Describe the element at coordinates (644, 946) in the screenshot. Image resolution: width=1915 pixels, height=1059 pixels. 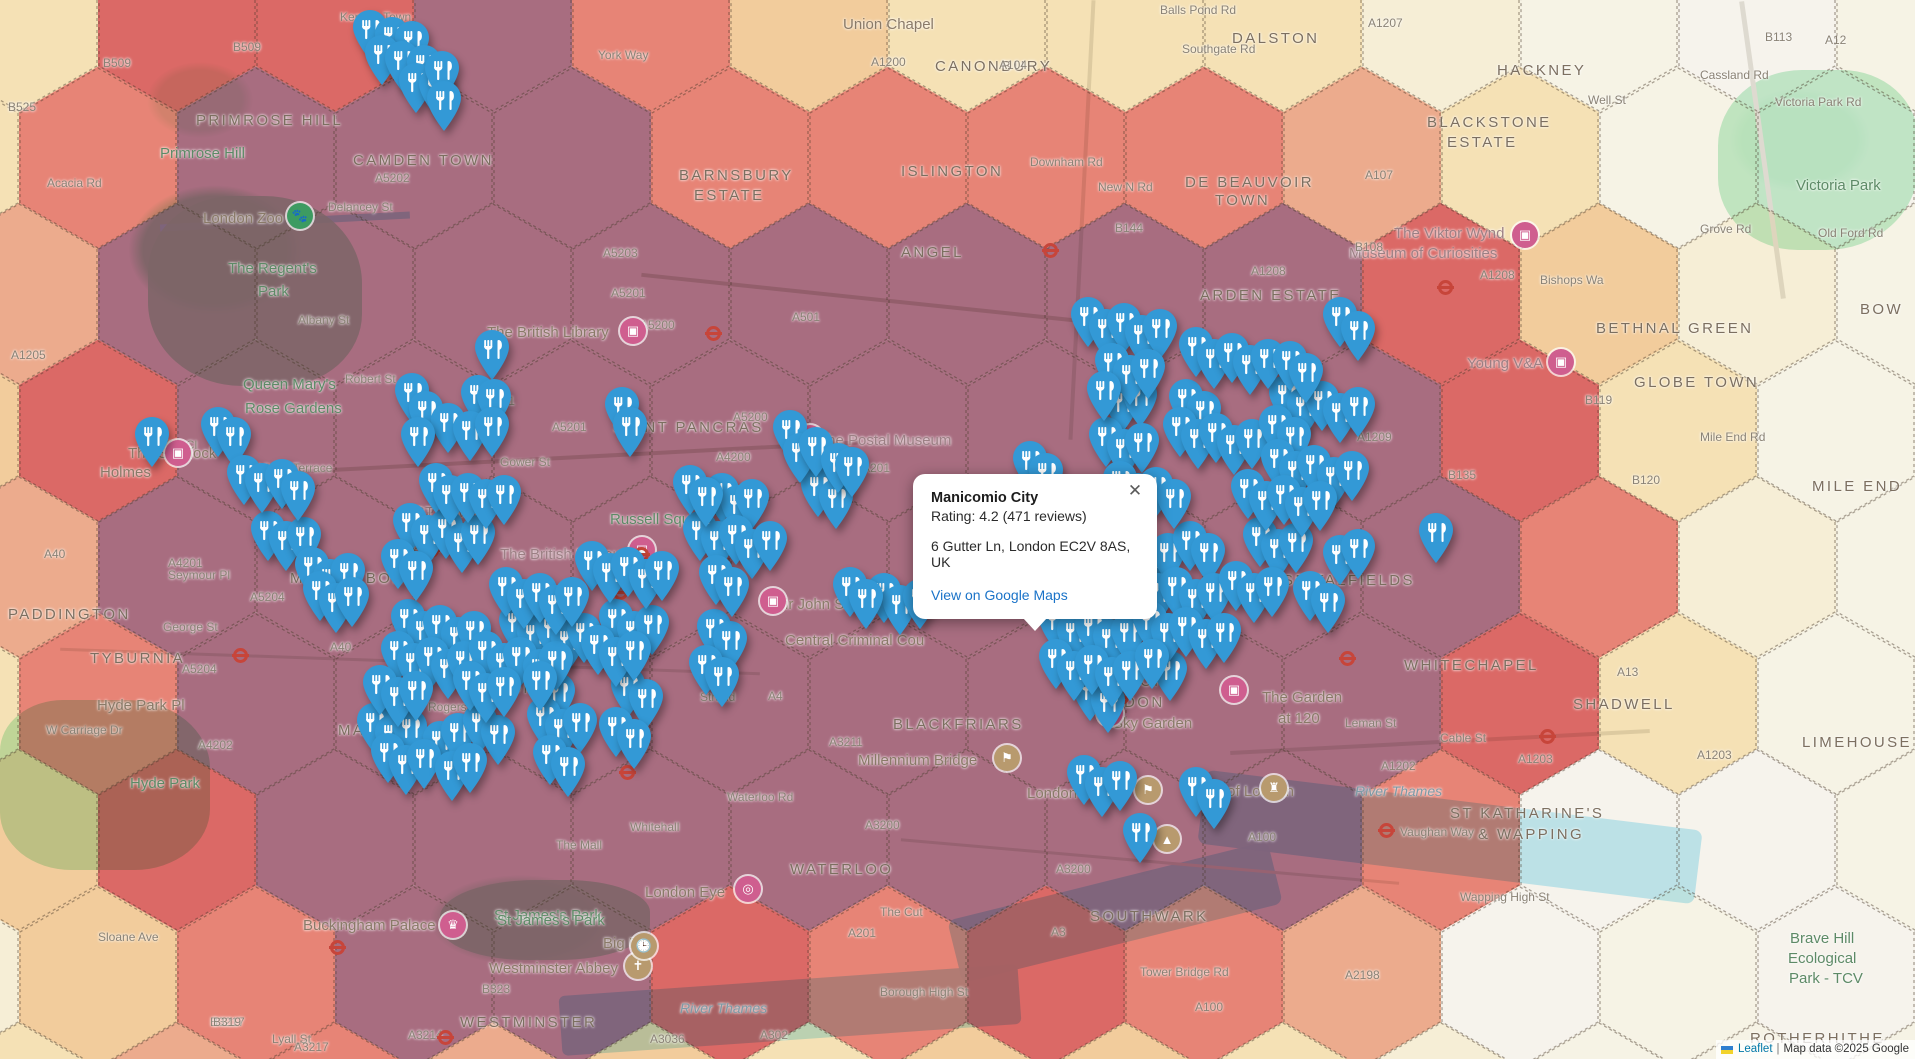
I see `big-ben-icon: 🕒` at that location.